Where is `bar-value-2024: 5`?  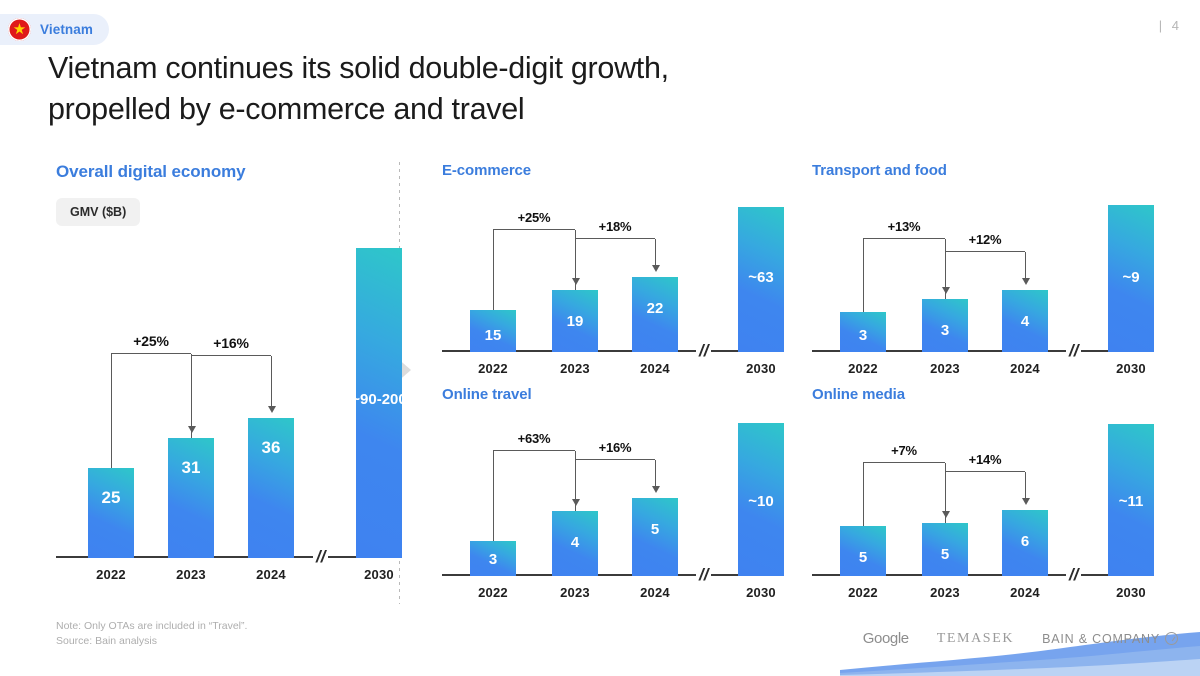
bar-value-2024: 5 is located at coordinates (655, 529).